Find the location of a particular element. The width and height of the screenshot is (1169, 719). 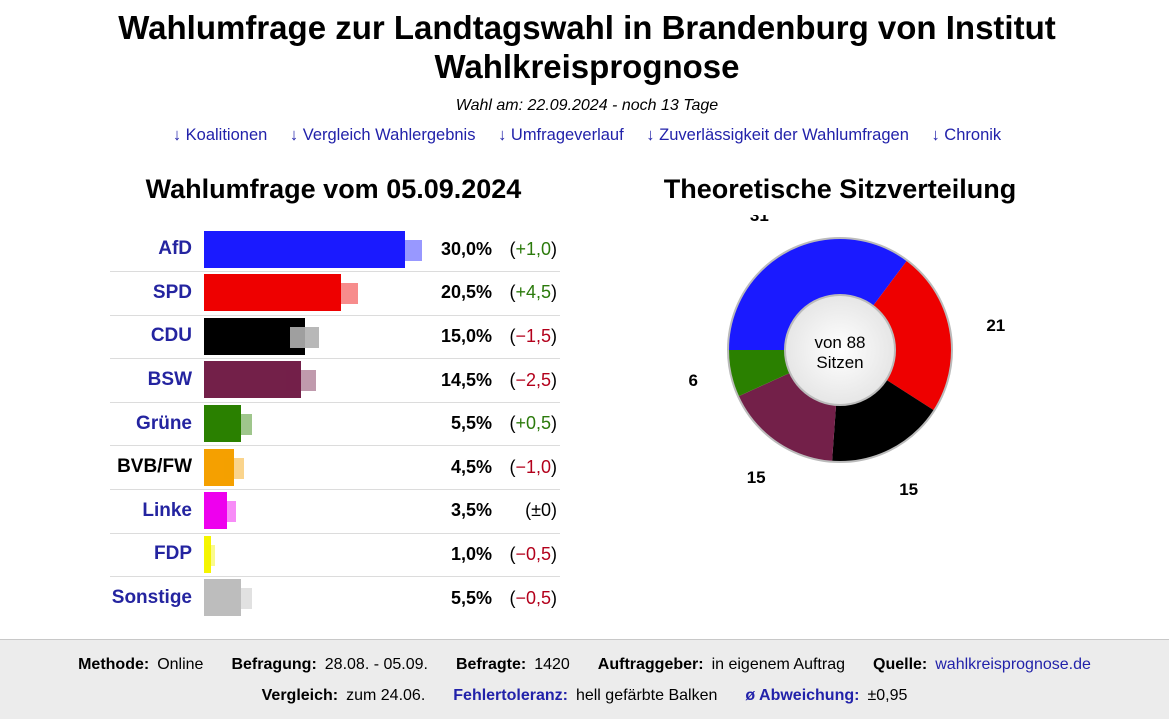

party-label-sonstige: Sonstige is located at coordinates (151, 598).